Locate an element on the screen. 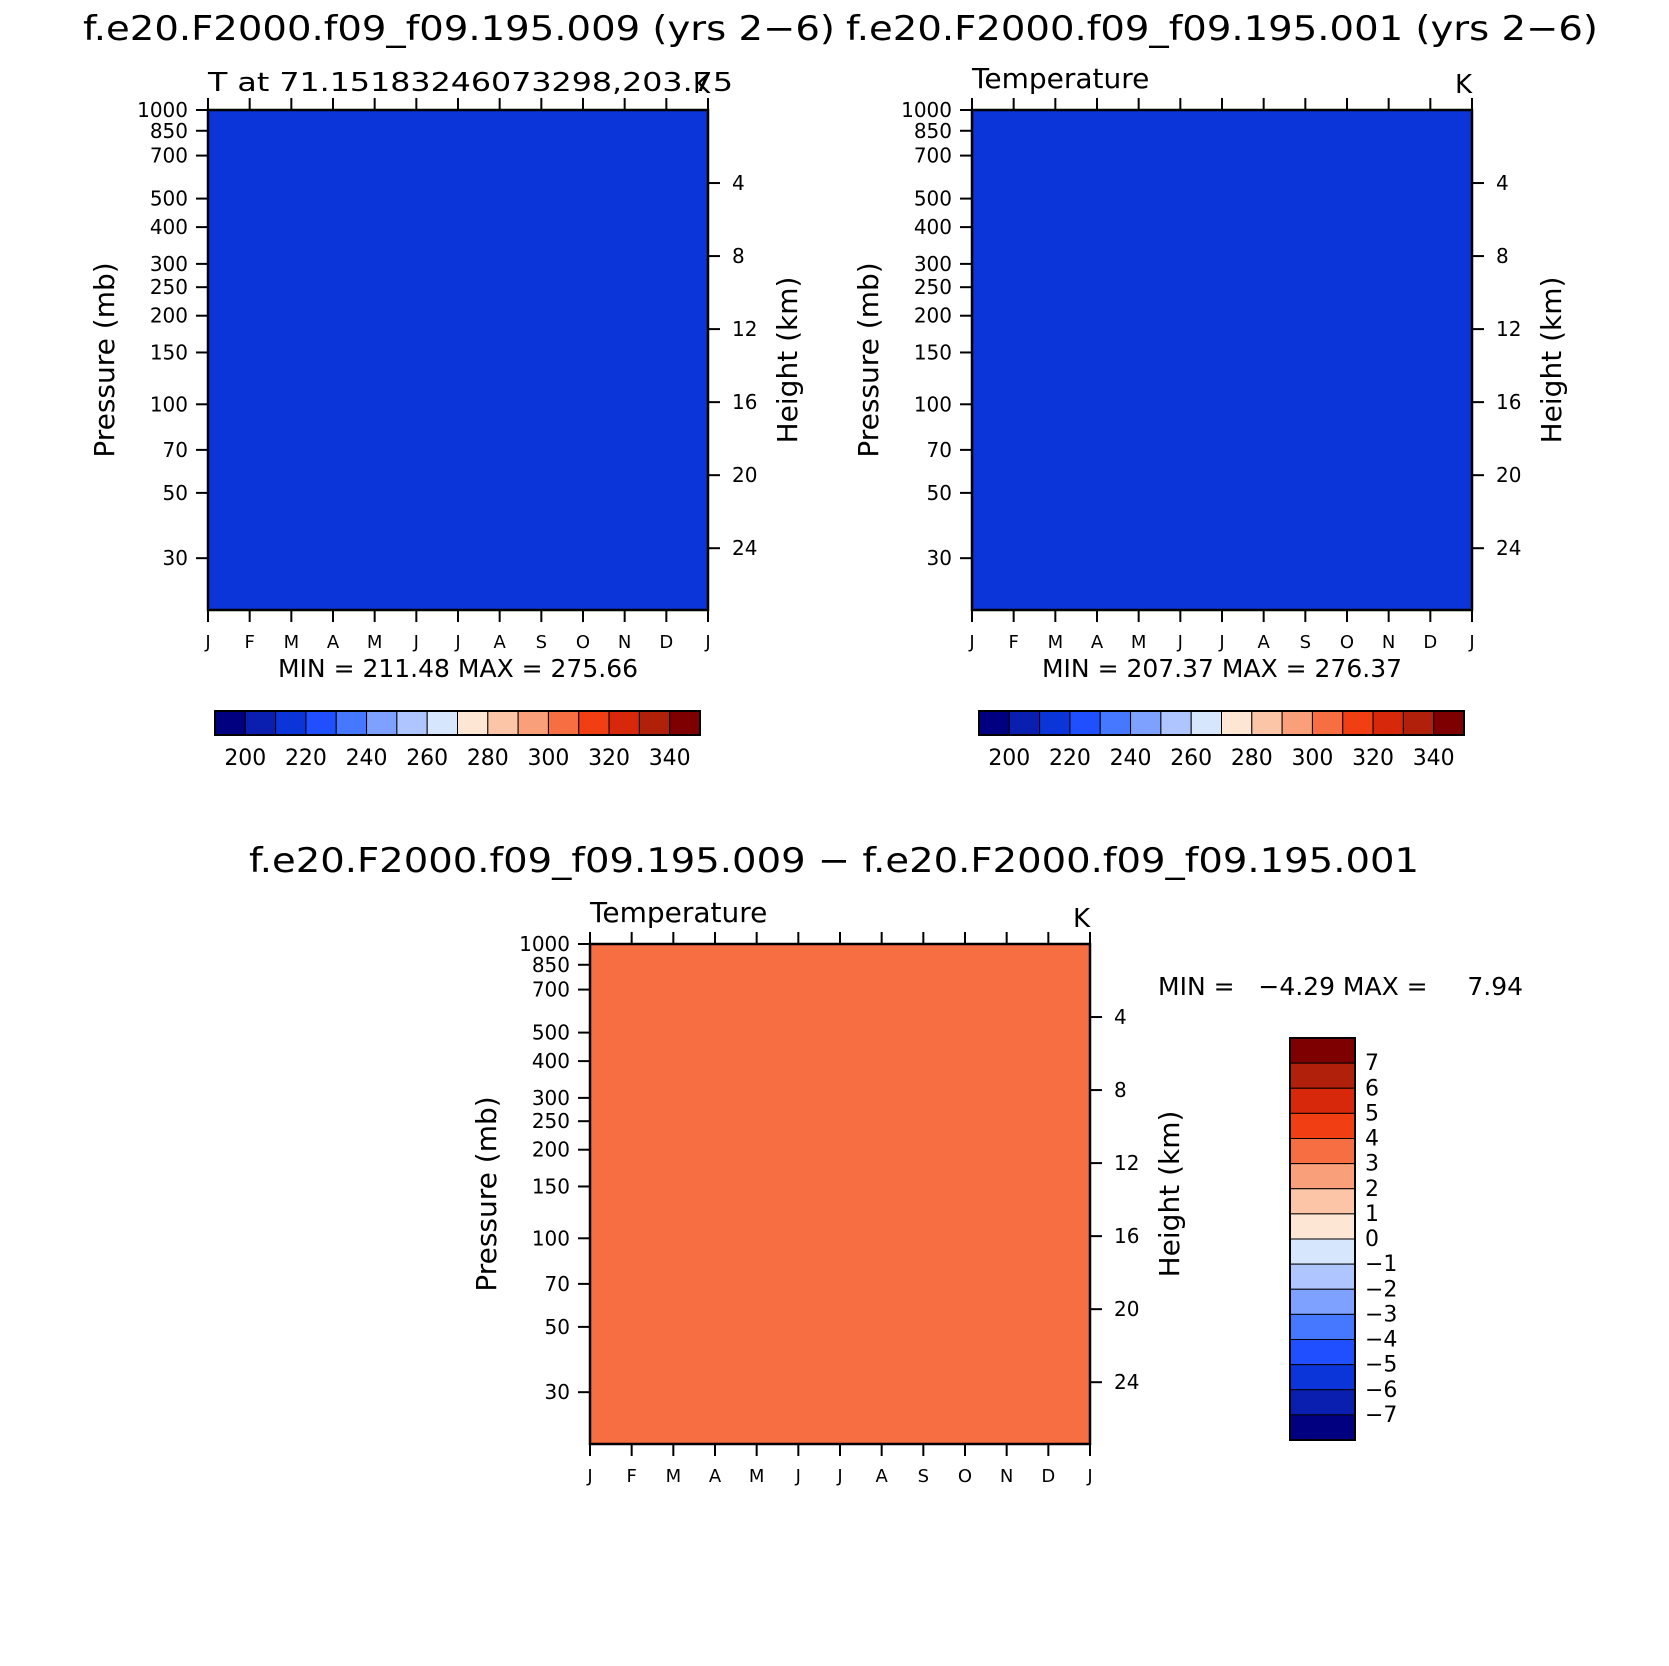  right-label-case2: K is located at coordinates (1464, 85).